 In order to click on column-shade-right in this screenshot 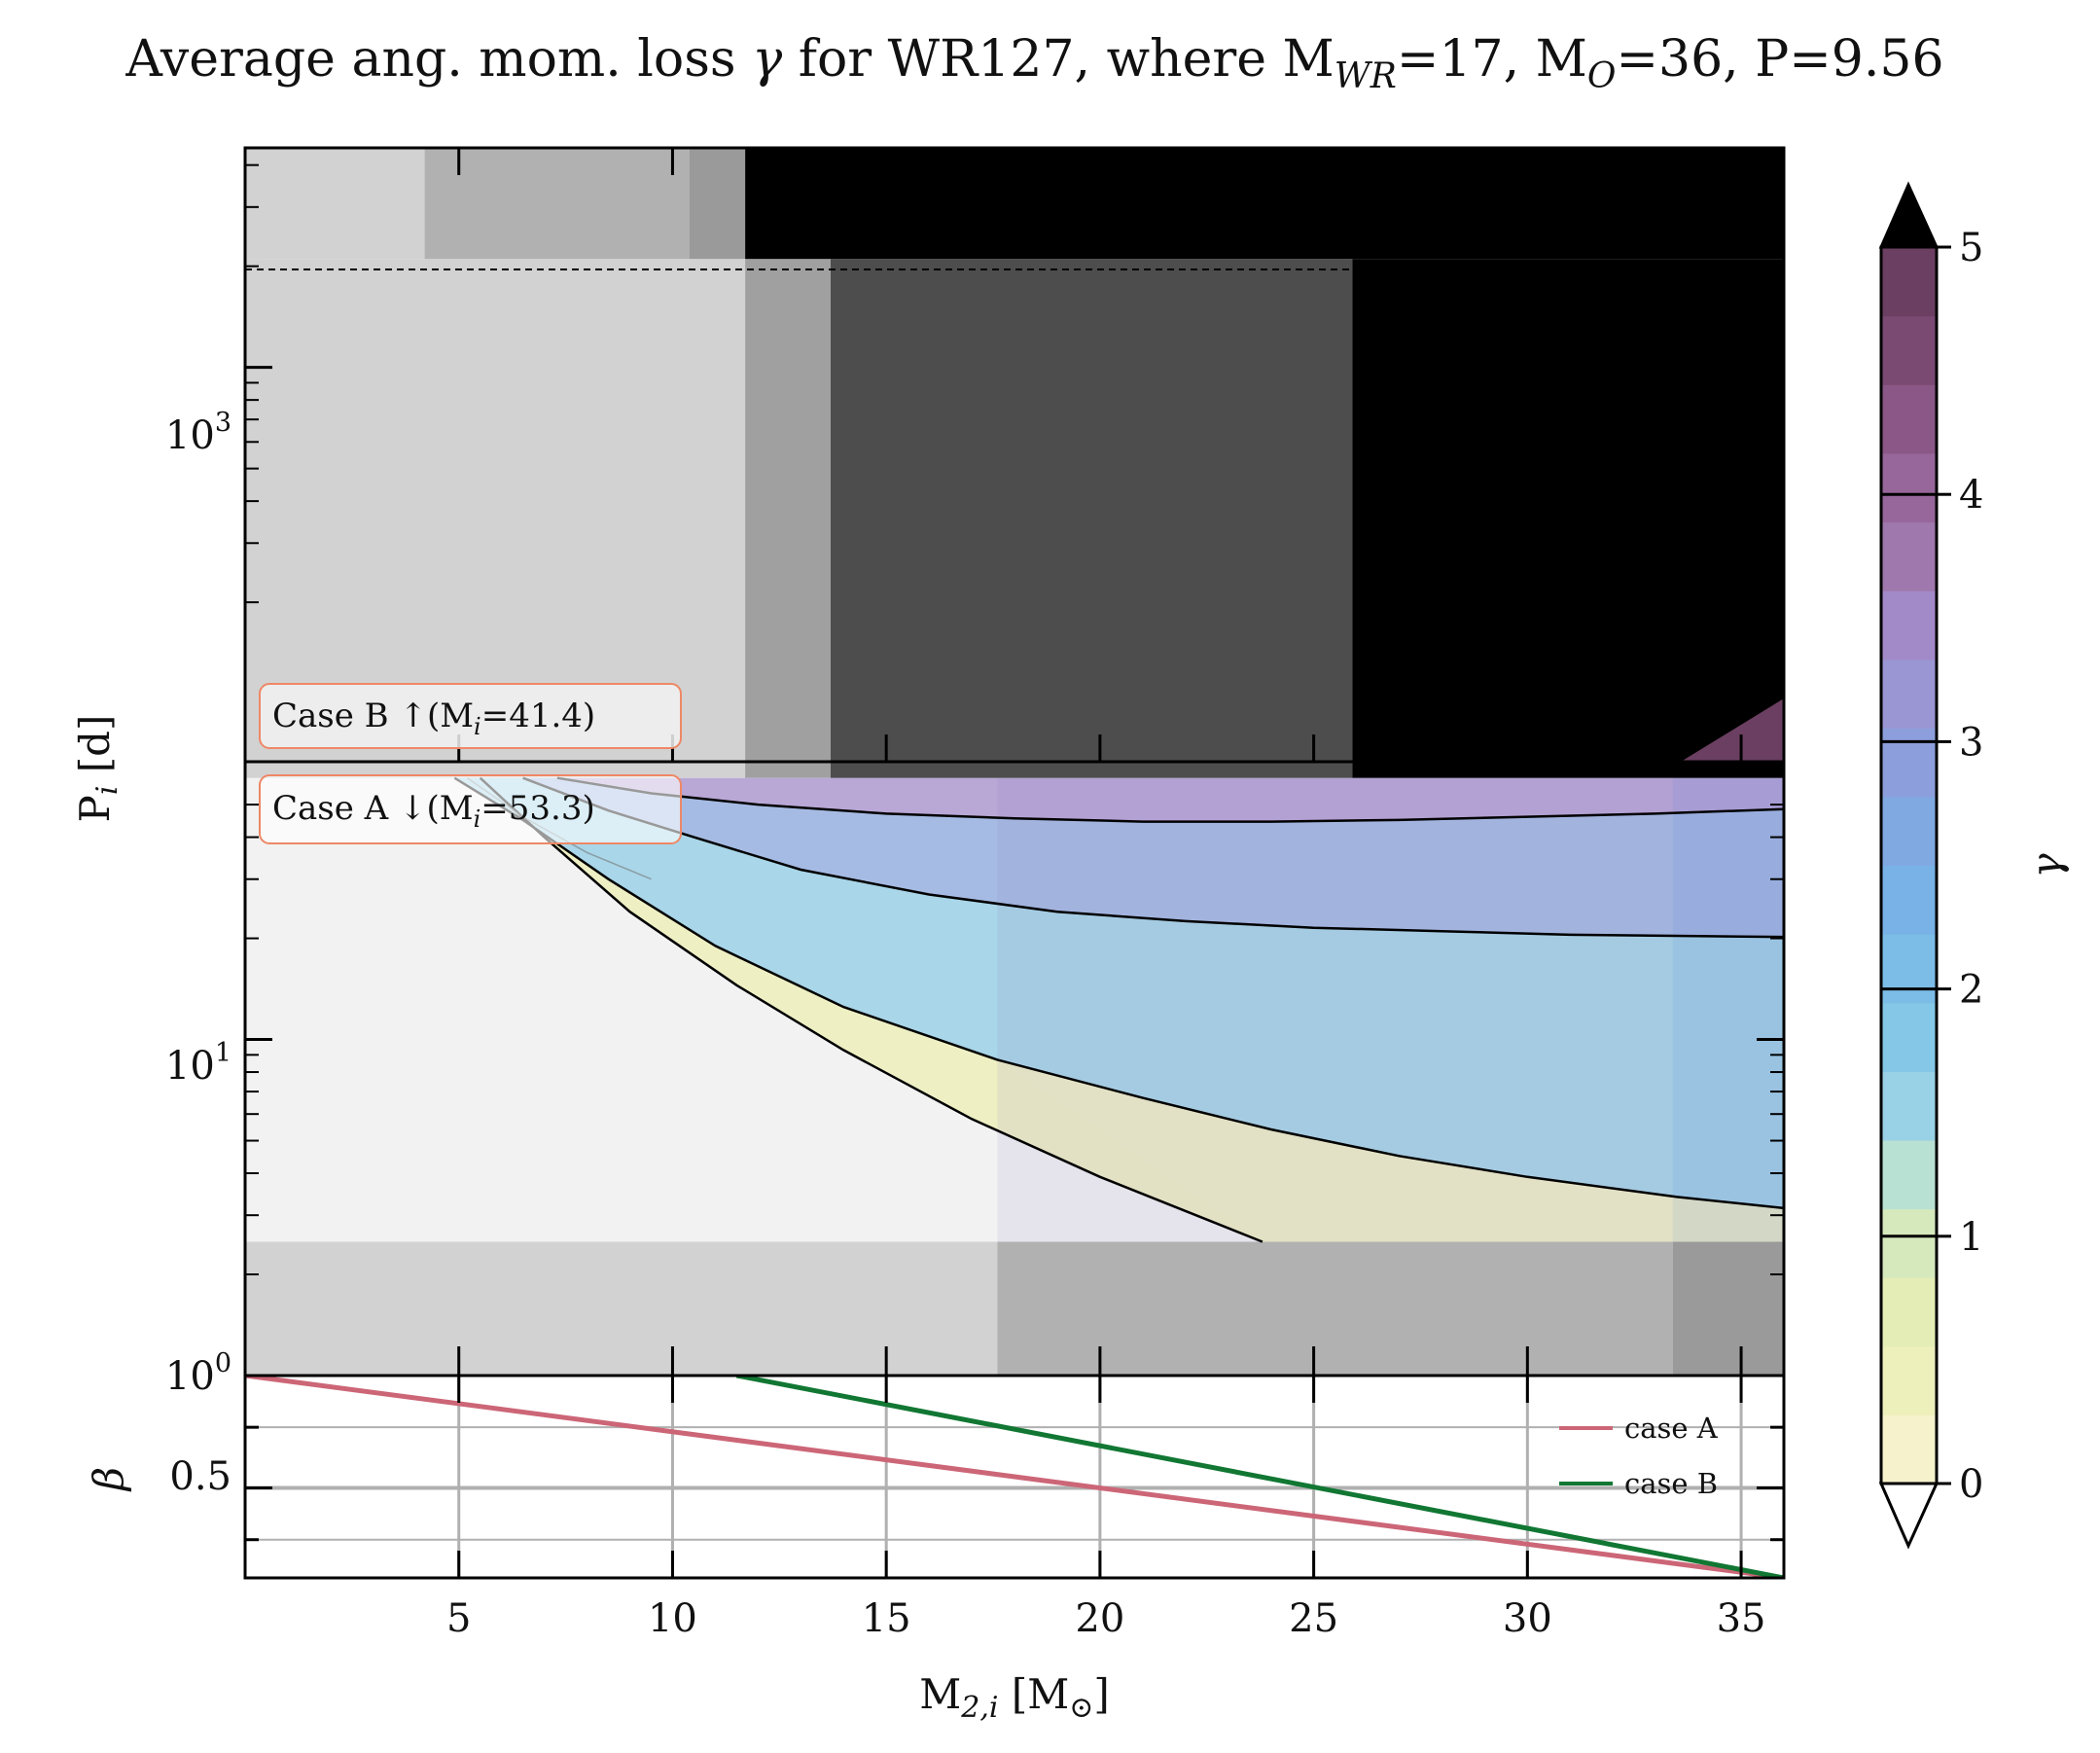, I will do `click(1728, 1009)`.